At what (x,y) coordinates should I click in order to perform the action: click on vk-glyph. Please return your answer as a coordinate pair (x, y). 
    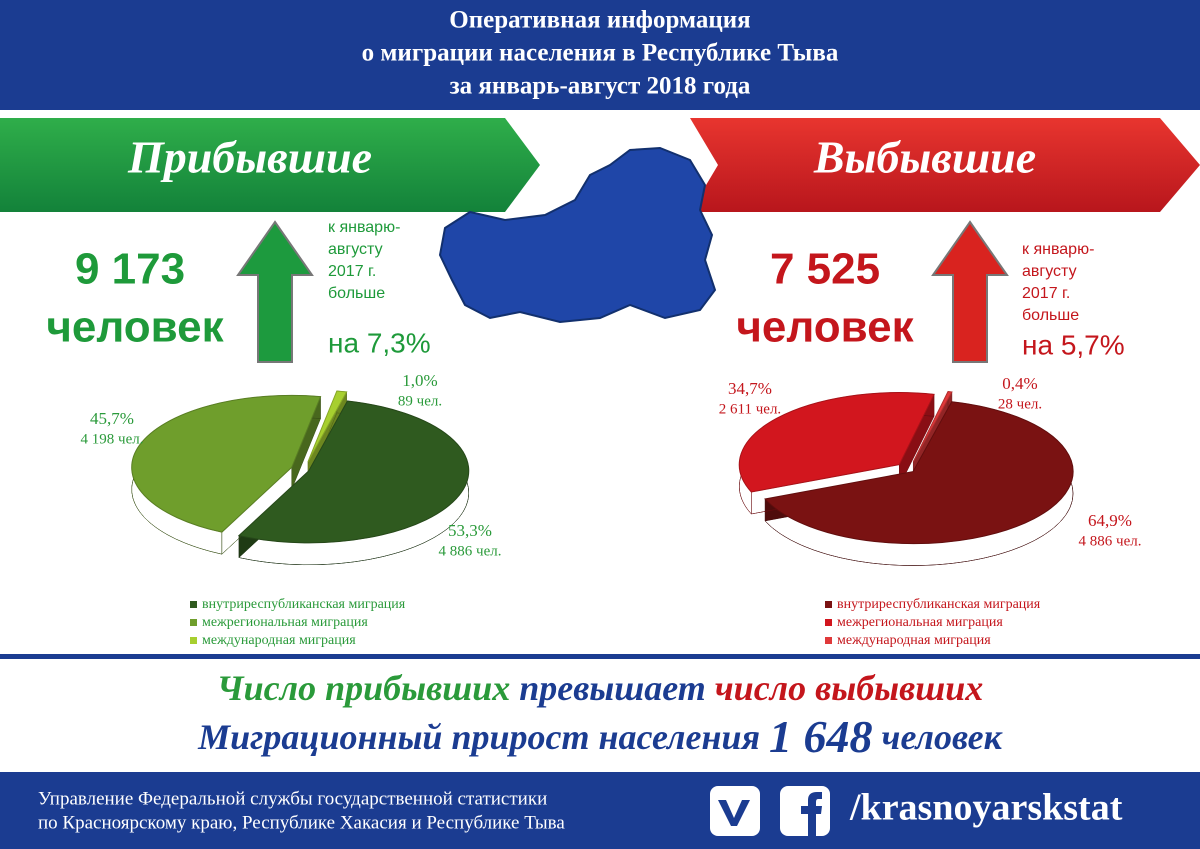
    Looking at the image, I should click on (734, 813).